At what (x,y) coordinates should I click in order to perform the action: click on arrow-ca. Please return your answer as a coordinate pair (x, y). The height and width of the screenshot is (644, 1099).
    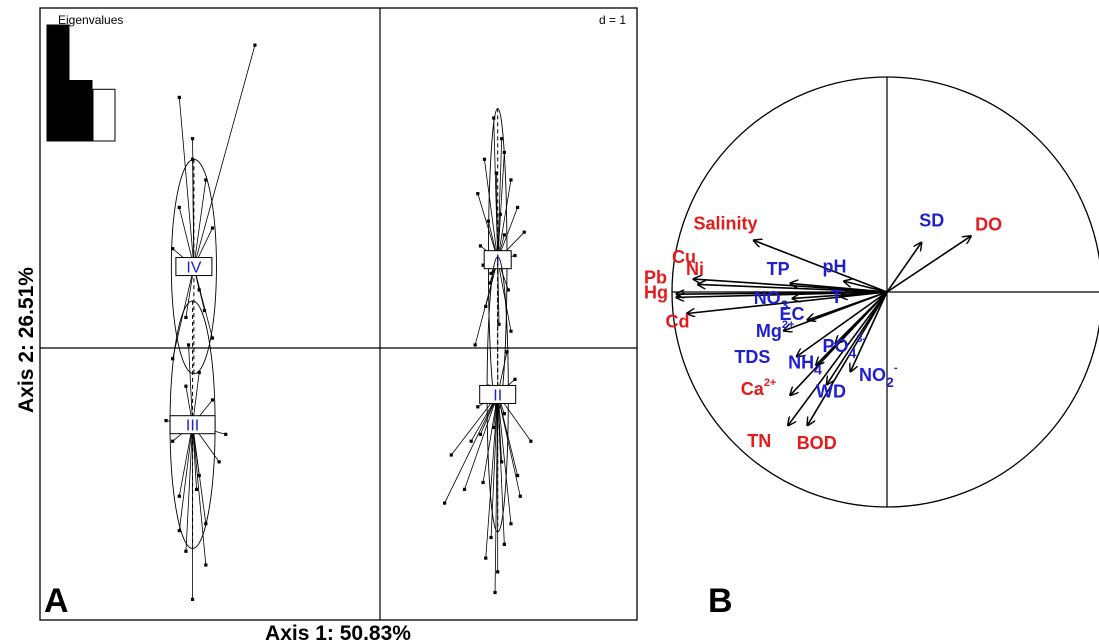
    Looking at the image, I should click on (839, 343).